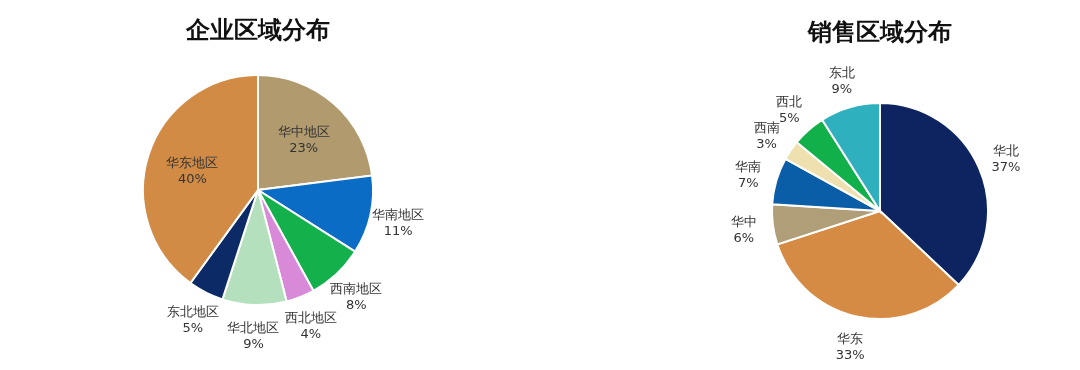 This screenshot has width=1080, height=370. I want to click on data-label: 8%, so click(356, 304).